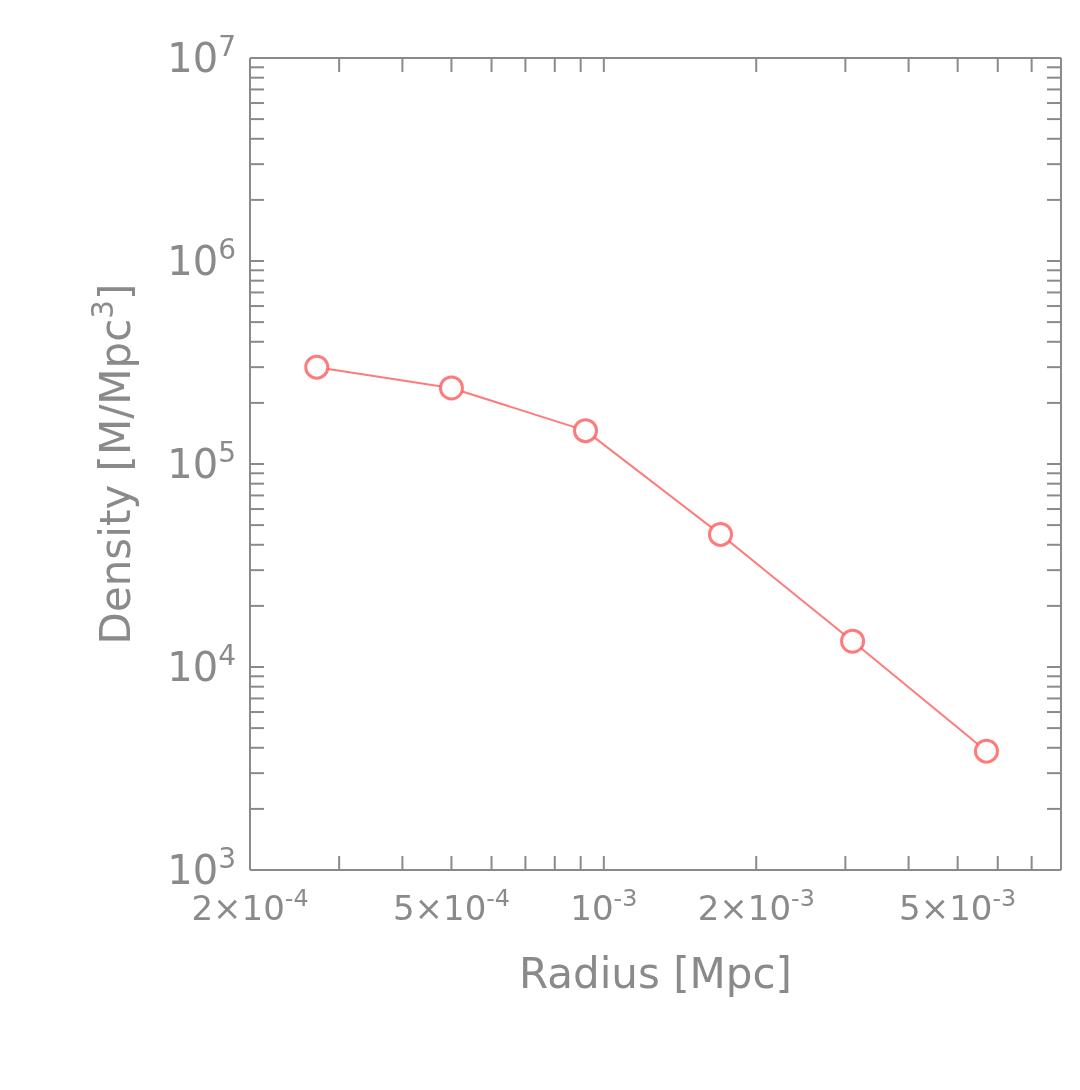  I want to click on y-tick-label: 10$^{6}$, so click(201, 258).